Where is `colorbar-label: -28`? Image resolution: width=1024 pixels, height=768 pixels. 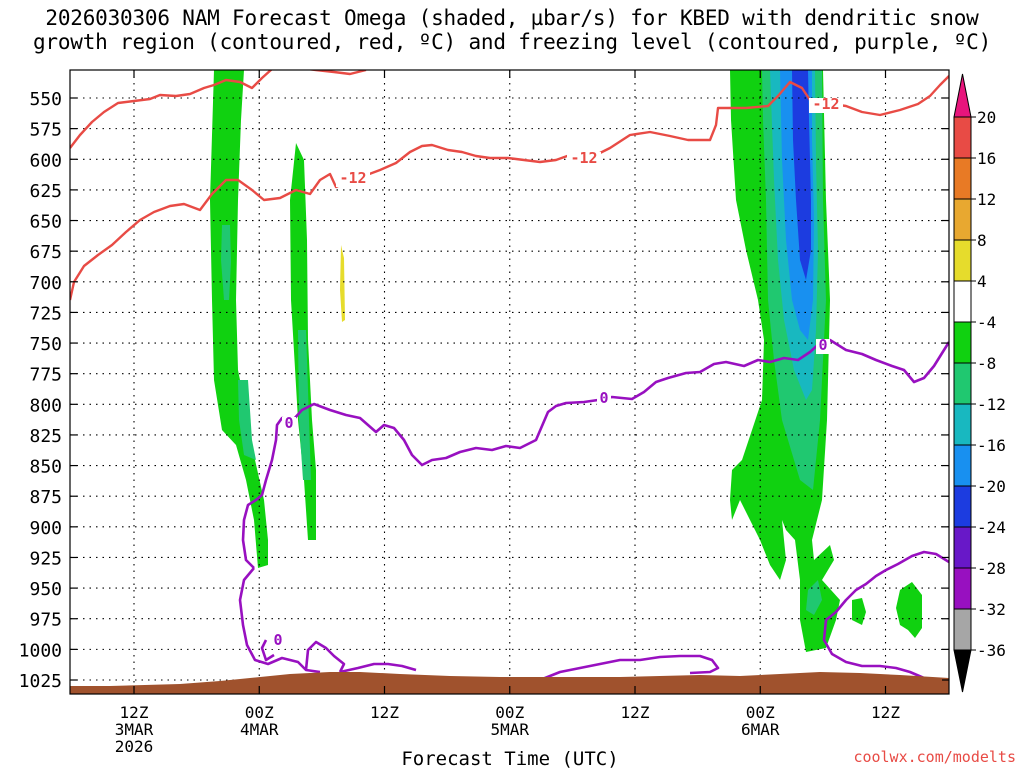
colorbar-label: -28 is located at coordinates (991, 568).